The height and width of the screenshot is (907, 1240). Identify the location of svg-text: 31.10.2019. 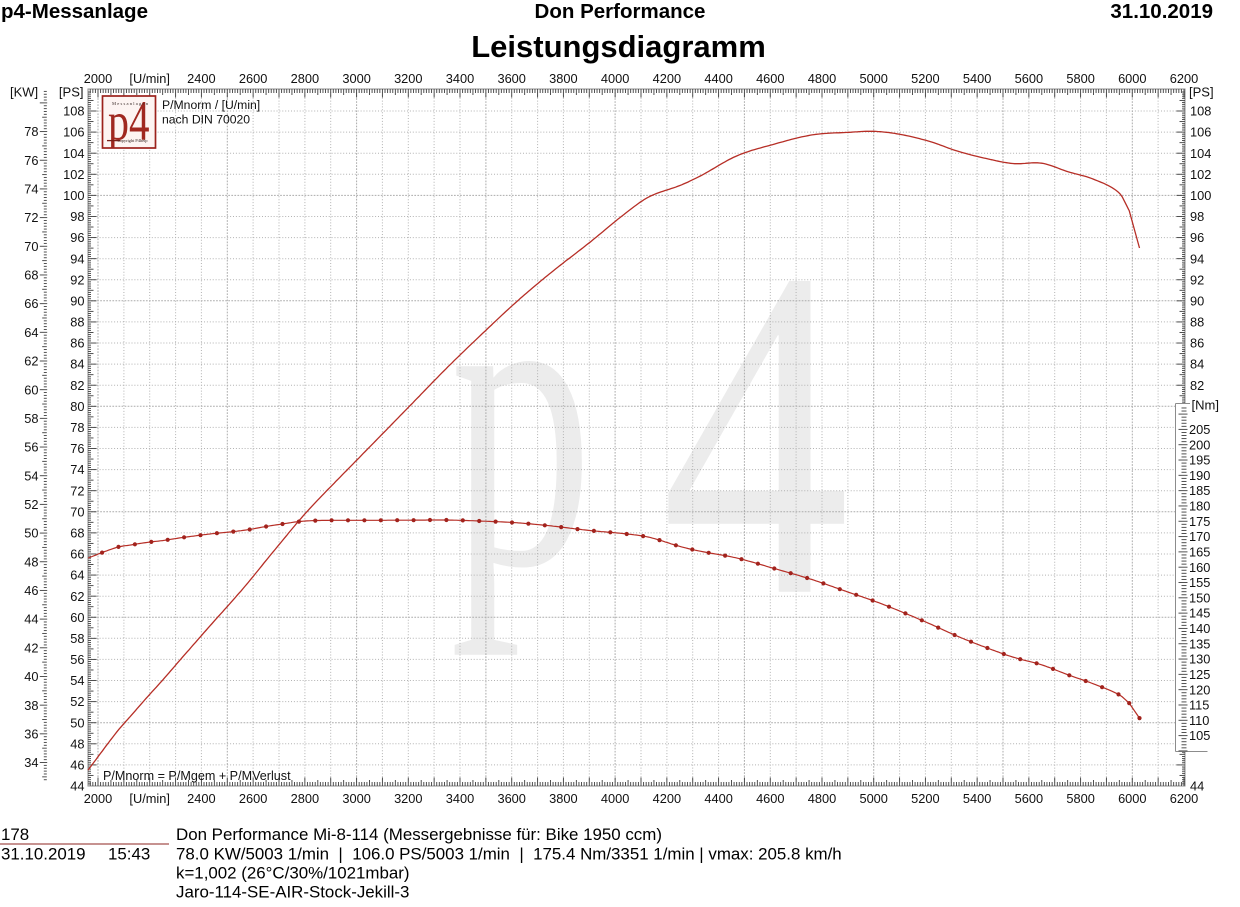
(1161, 11).